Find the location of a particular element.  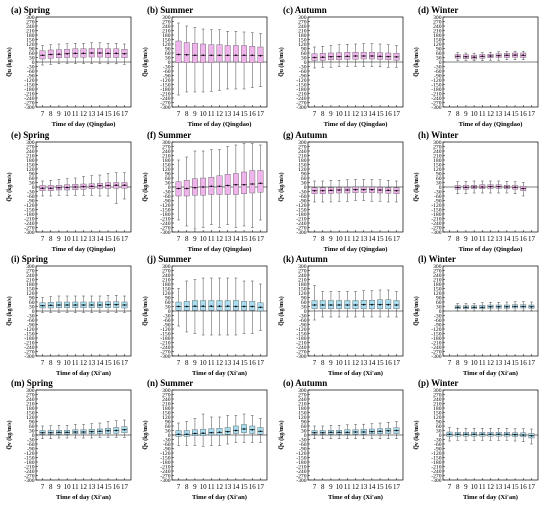

y-tick-label: -30 is located at coordinates (438, 316).